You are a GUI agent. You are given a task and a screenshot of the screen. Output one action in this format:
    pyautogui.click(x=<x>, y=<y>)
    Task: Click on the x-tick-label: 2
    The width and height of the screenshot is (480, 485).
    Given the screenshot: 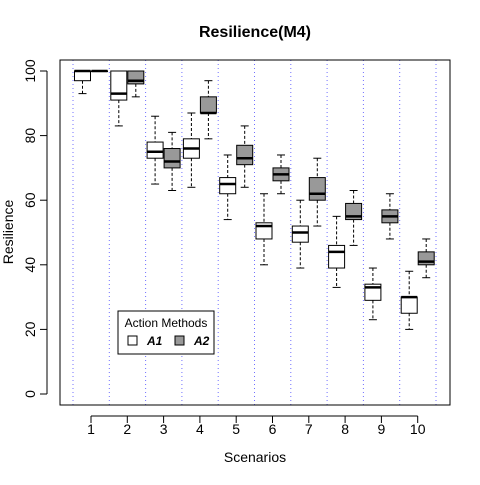 What is the action you would take?
    pyautogui.click(x=127, y=429)
    